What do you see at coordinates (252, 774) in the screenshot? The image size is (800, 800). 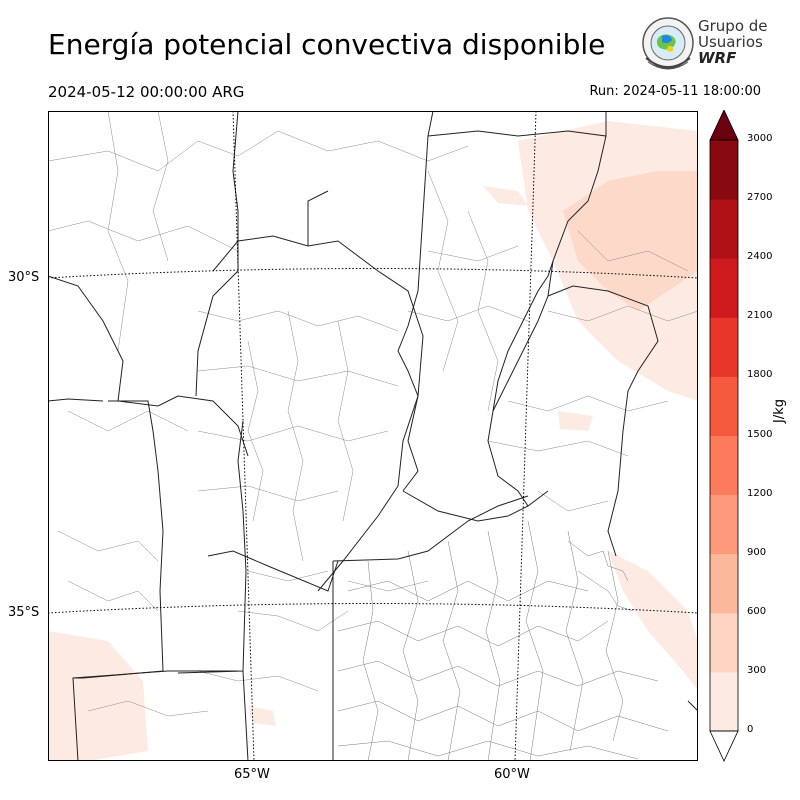 I see `lon-label-65w: 65°W` at bounding box center [252, 774].